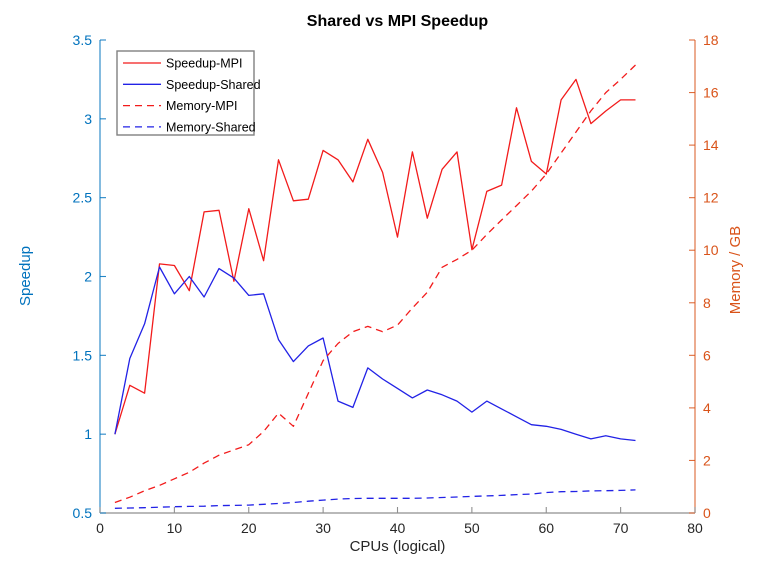  Describe the element at coordinates (711, 250) in the screenshot. I see `y-right-tick-label: 10` at that location.